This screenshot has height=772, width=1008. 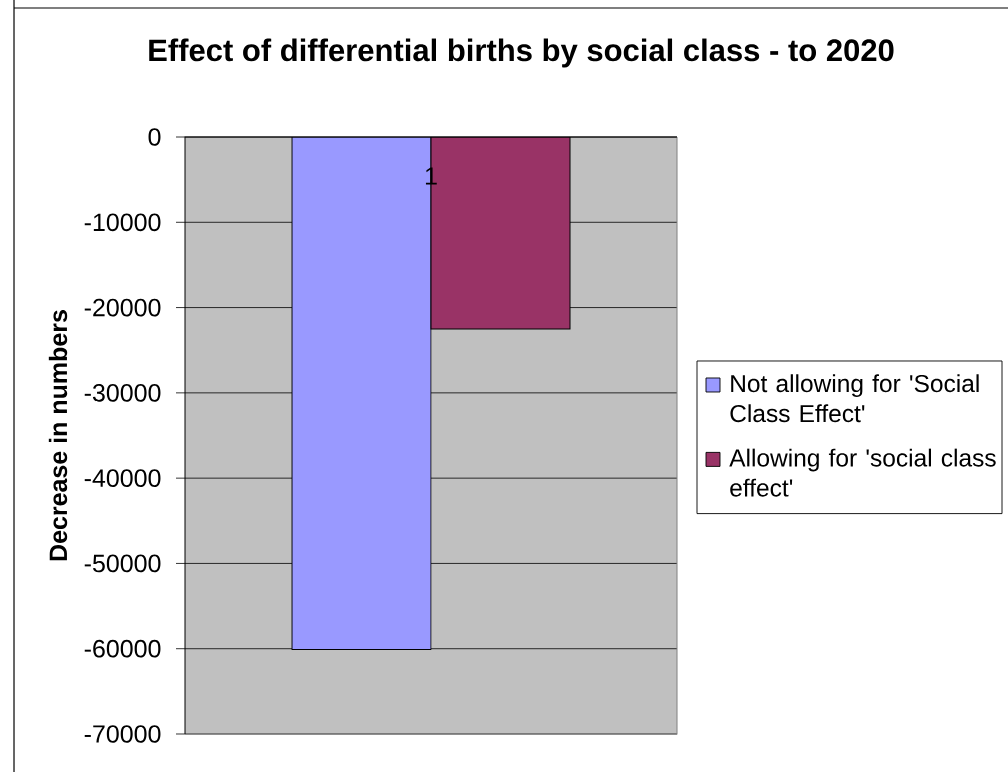 What do you see at coordinates (122, 478) in the screenshot?
I see `y-tick-label: -40000` at bounding box center [122, 478].